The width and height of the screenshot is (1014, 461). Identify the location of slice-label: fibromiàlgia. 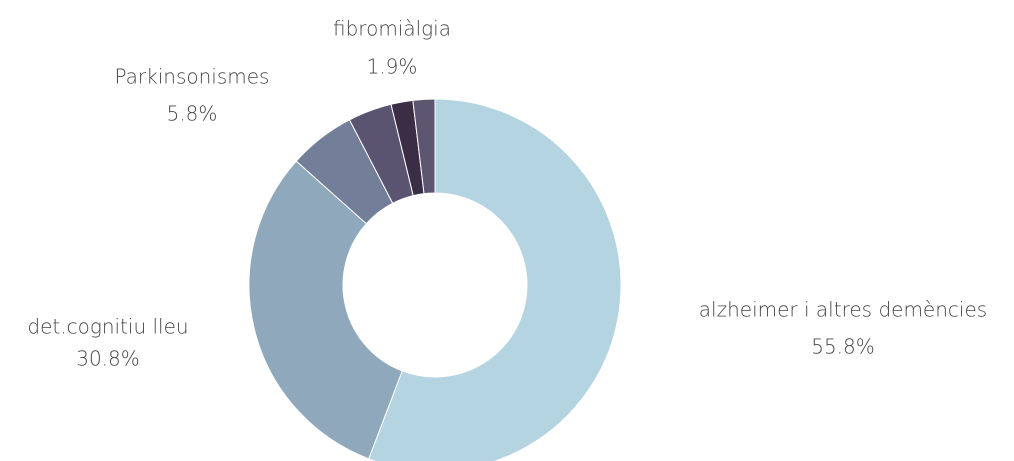
(392, 29).